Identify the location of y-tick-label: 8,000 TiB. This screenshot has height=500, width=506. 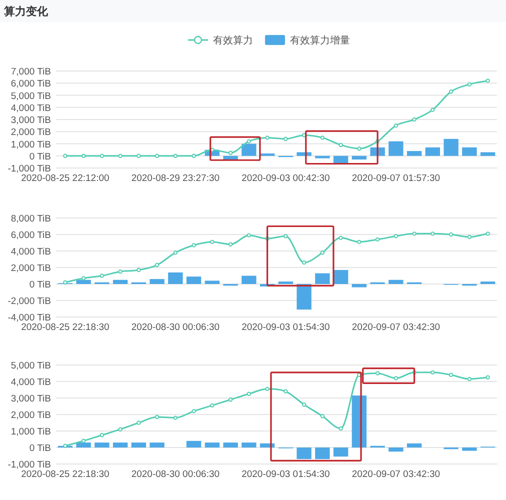
(30, 219).